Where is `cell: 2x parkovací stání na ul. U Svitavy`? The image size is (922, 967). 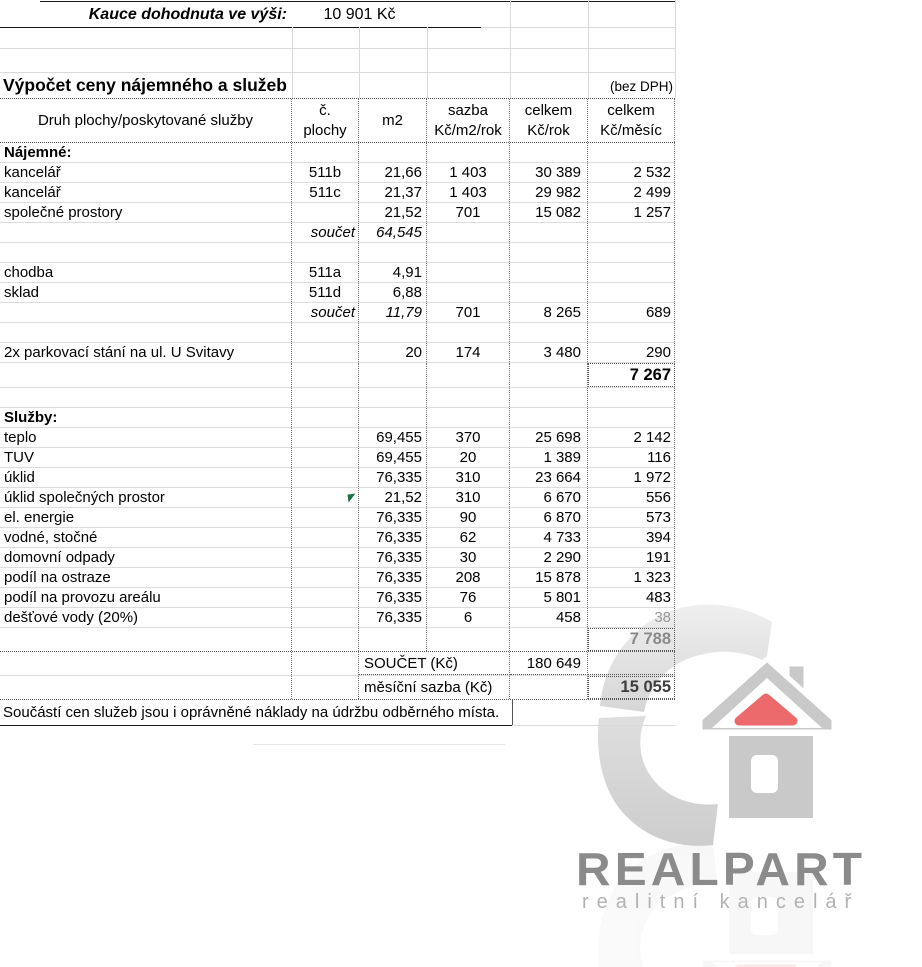
cell: 2x parkovací stání na ul. U Svitavy is located at coordinates (146, 352).